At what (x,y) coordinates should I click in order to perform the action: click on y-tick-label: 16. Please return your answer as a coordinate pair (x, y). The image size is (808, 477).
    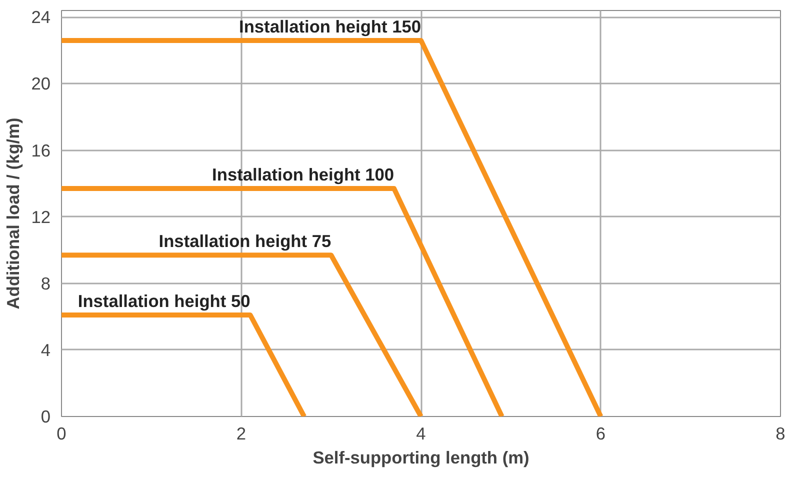
    Looking at the image, I should click on (41, 150).